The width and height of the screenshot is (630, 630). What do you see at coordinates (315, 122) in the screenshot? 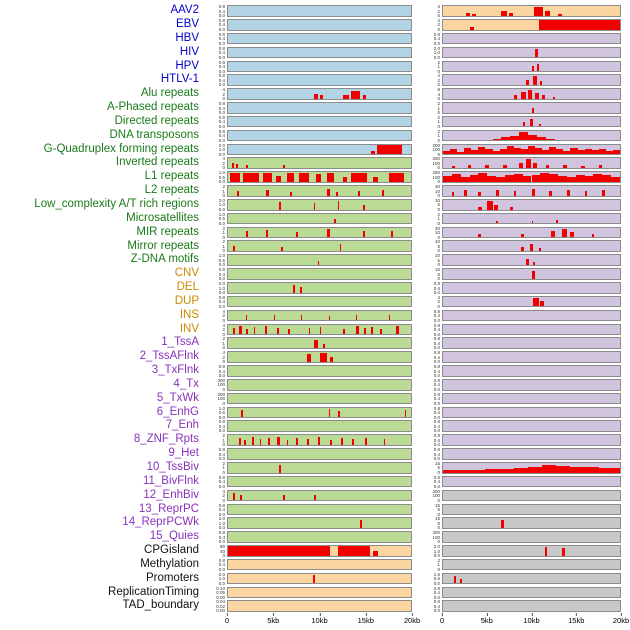
I see `track-row: Directed repeats 0.8 0.4 0.0 2 1 0` at bounding box center [315, 122].